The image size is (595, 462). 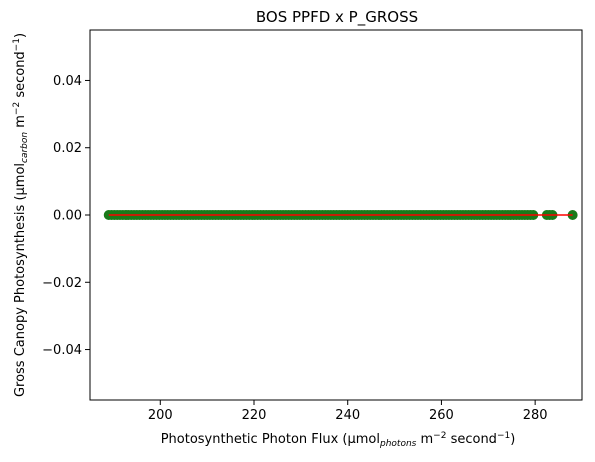 I want to click on y-tick-label: 0.00, so click(x=67, y=216).